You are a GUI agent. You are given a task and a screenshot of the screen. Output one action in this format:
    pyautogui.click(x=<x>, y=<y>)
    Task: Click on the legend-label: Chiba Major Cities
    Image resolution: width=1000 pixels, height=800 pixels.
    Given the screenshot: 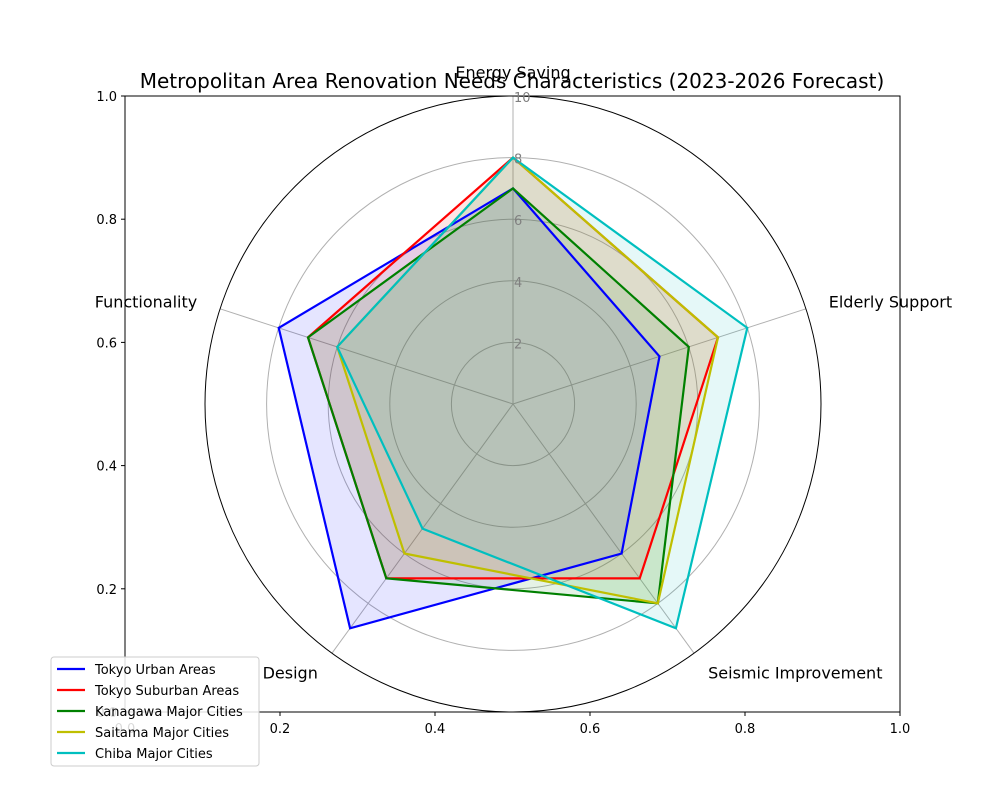 What is the action you would take?
    pyautogui.click(x=154, y=754)
    